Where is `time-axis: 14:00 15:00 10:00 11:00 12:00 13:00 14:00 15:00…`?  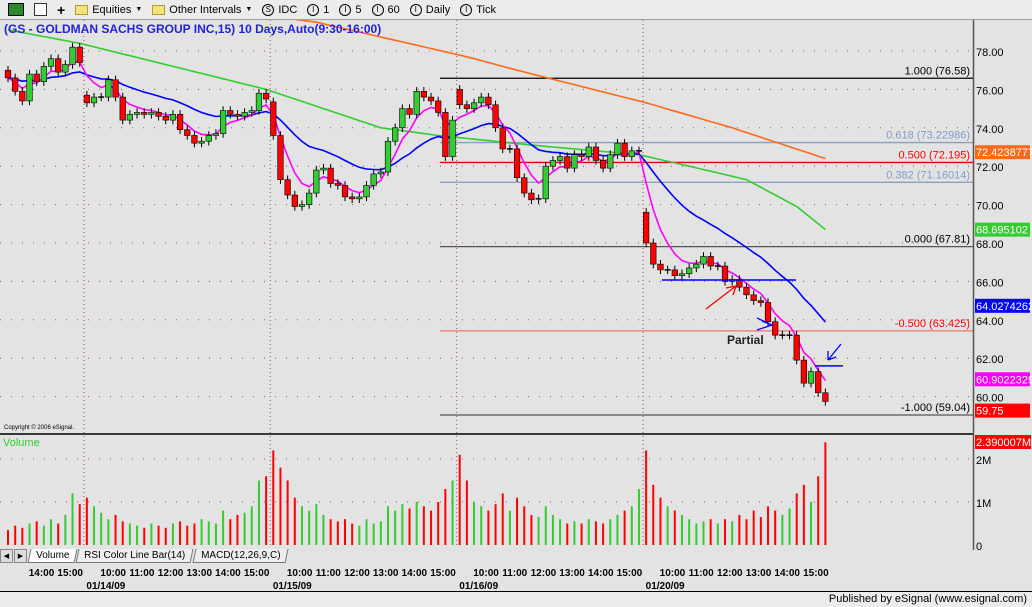
time-axis: 14:00 15:00 10:00 11:00 12:00 13:00 14:00 15:00… is located at coordinates (429, 580).